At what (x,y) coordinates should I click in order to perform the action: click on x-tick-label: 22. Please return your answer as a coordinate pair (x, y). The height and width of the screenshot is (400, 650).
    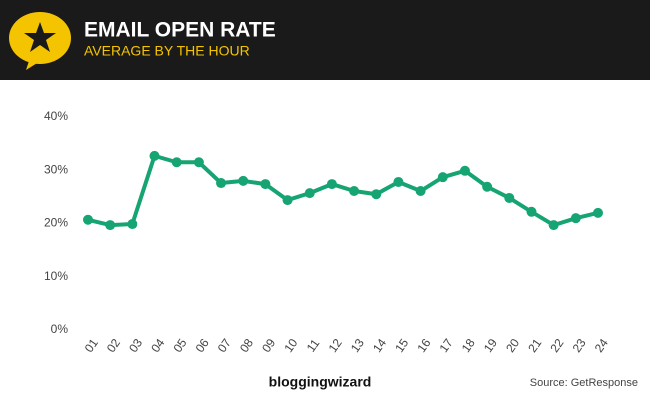
    Looking at the image, I should click on (556, 345).